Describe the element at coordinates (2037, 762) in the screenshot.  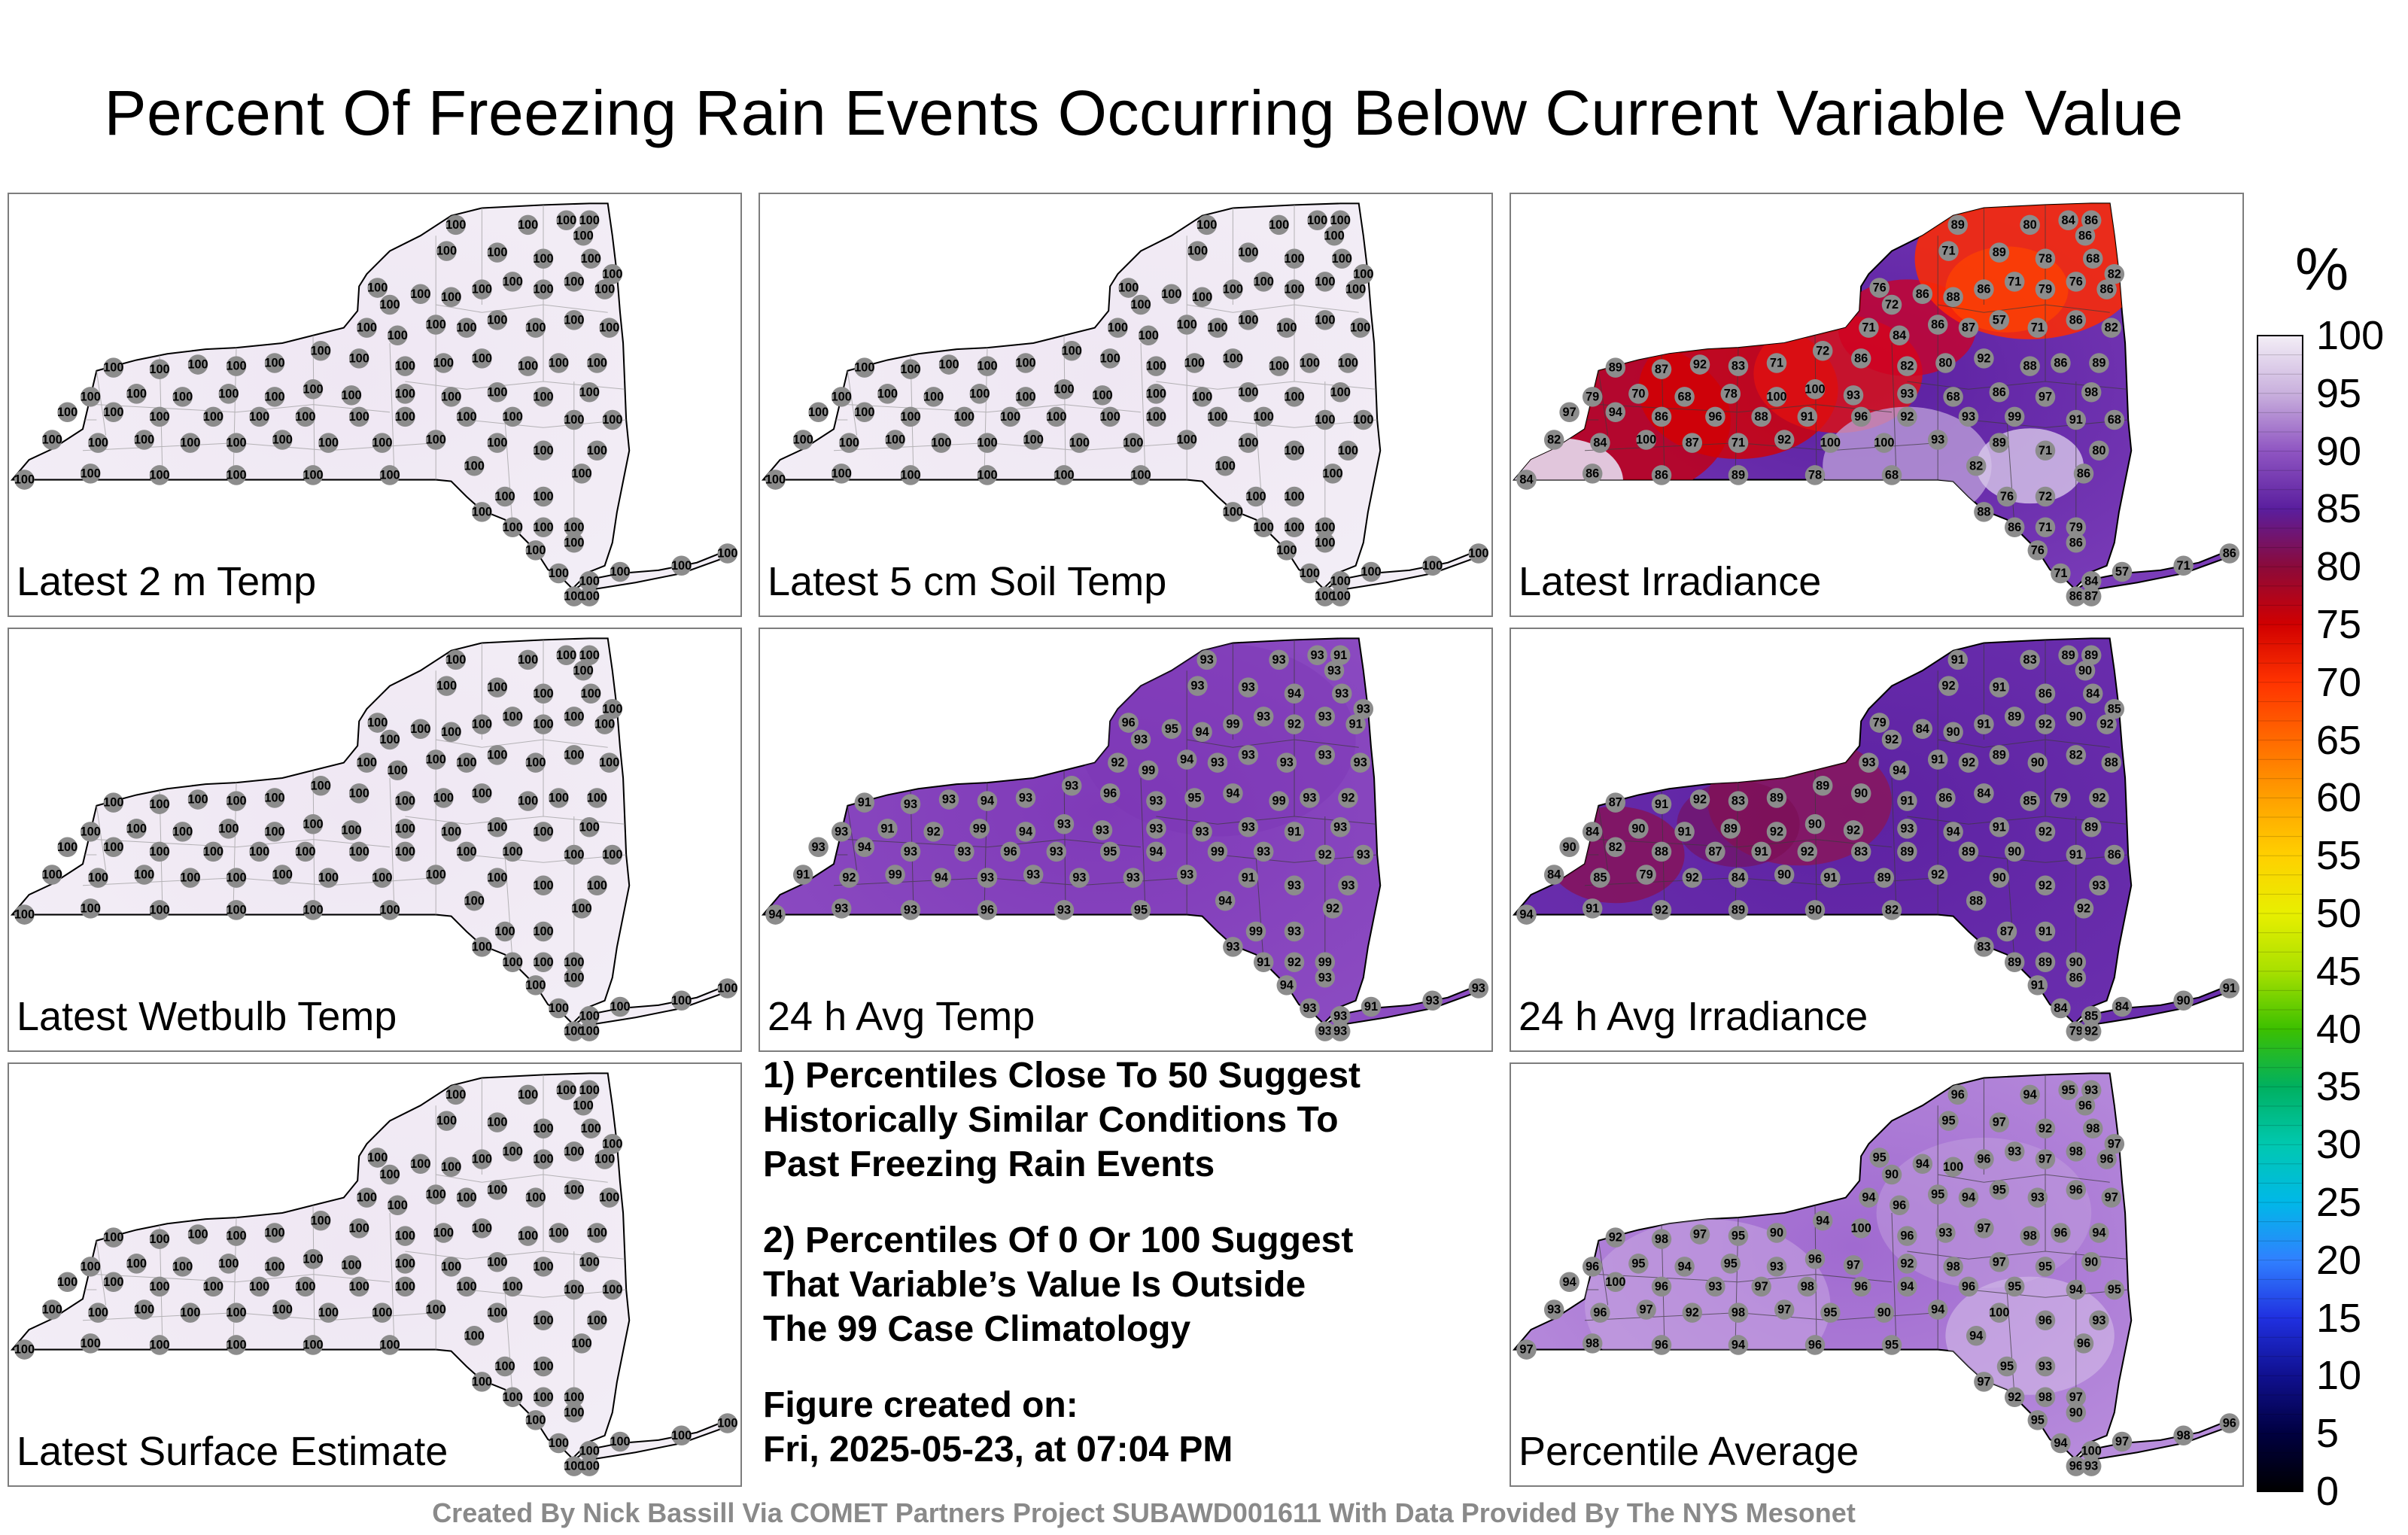
I see `station-marker: 90` at that location.